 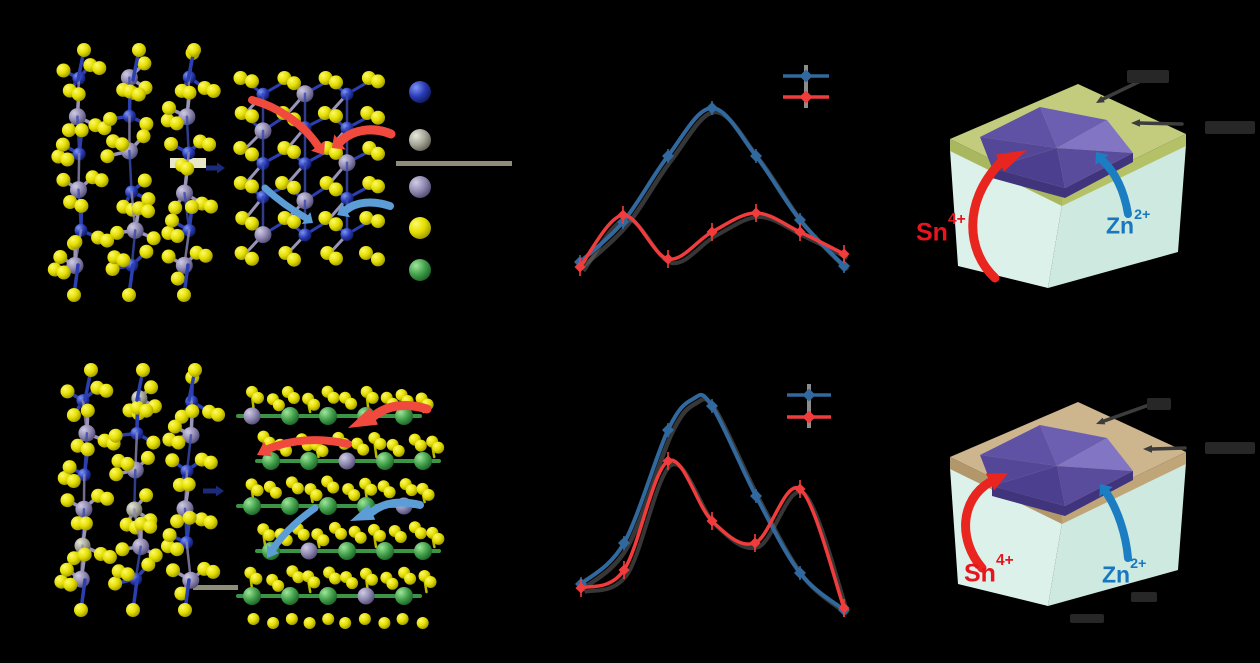 What do you see at coordinates (454, 163) in the screenshot?
I see `olive-underline-top` at bounding box center [454, 163].